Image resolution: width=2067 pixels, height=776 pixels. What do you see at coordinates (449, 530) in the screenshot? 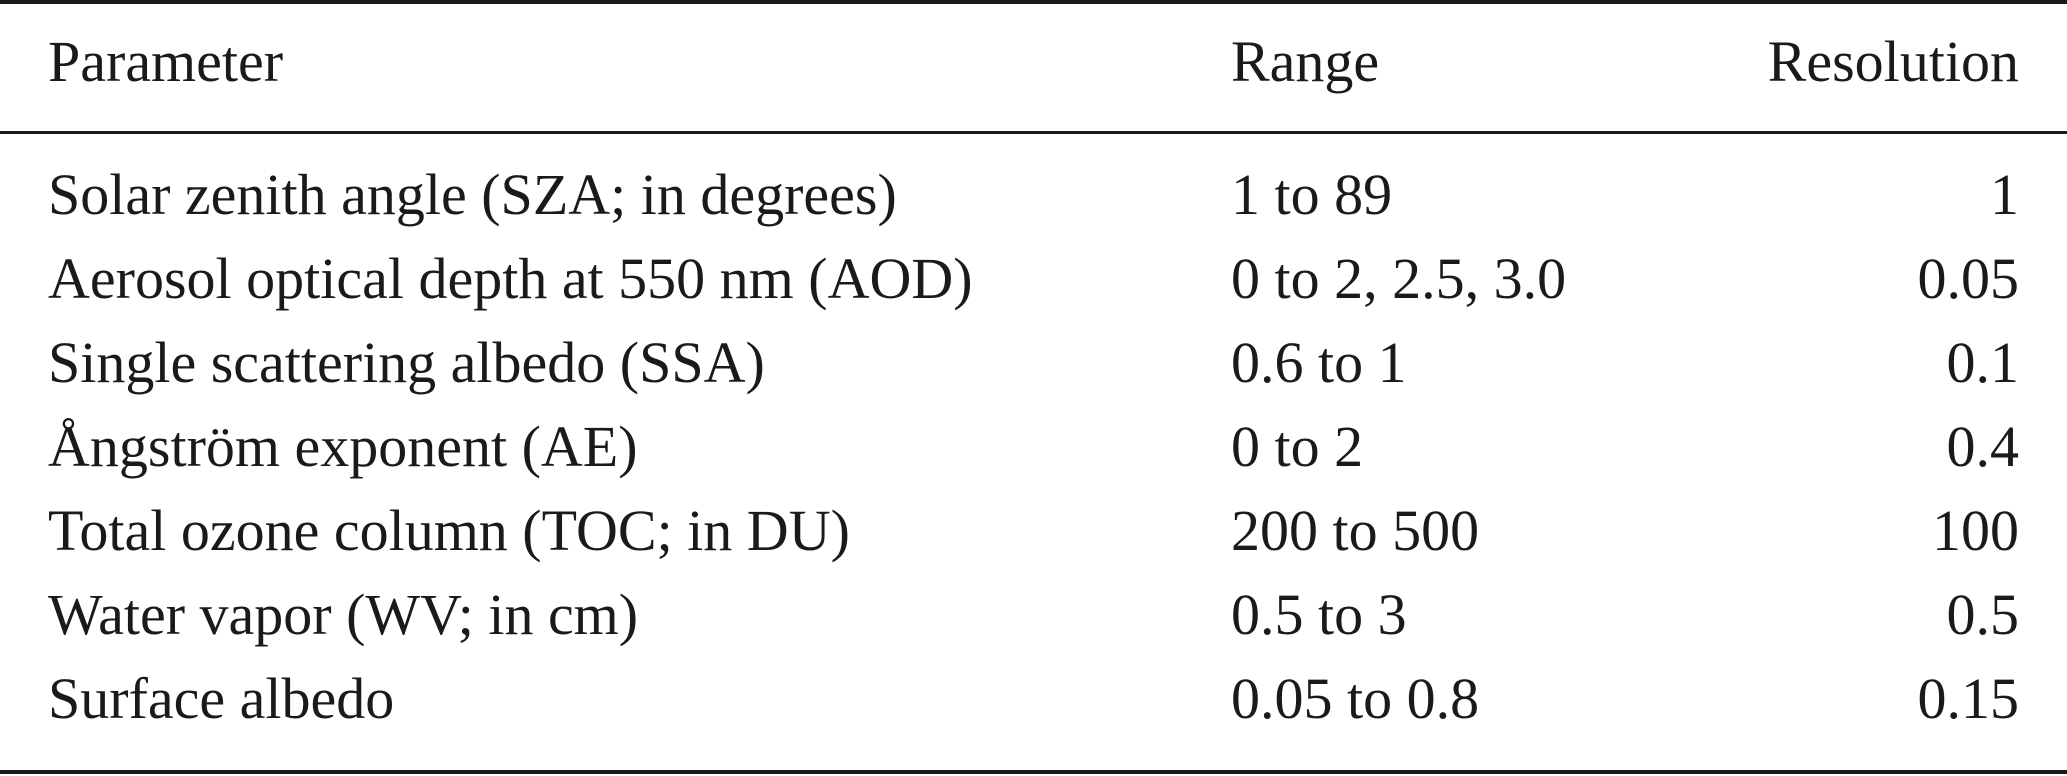
I see `cell-parameter: Total ozone column (TOC; in DU)` at bounding box center [449, 530].